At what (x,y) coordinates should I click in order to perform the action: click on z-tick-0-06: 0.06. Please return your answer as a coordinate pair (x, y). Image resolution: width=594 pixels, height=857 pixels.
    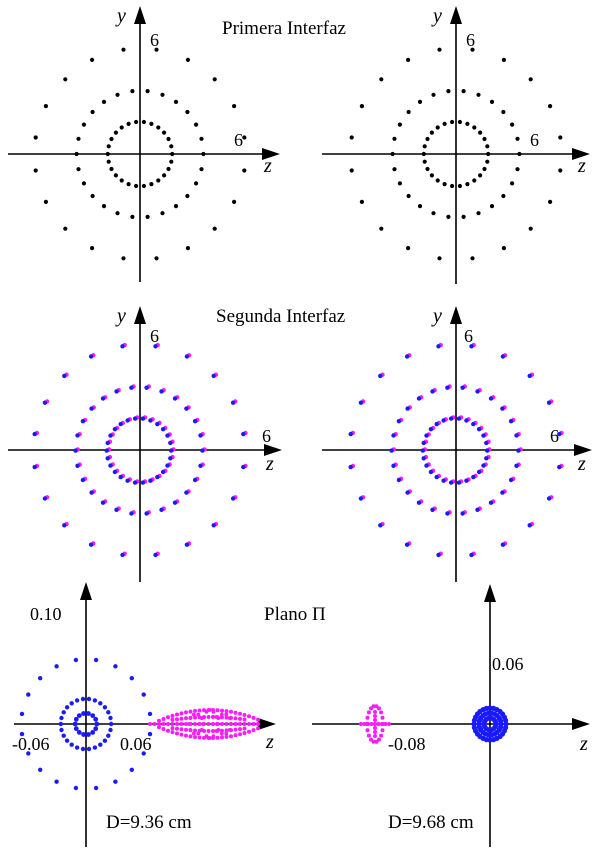
    Looking at the image, I should click on (136, 744).